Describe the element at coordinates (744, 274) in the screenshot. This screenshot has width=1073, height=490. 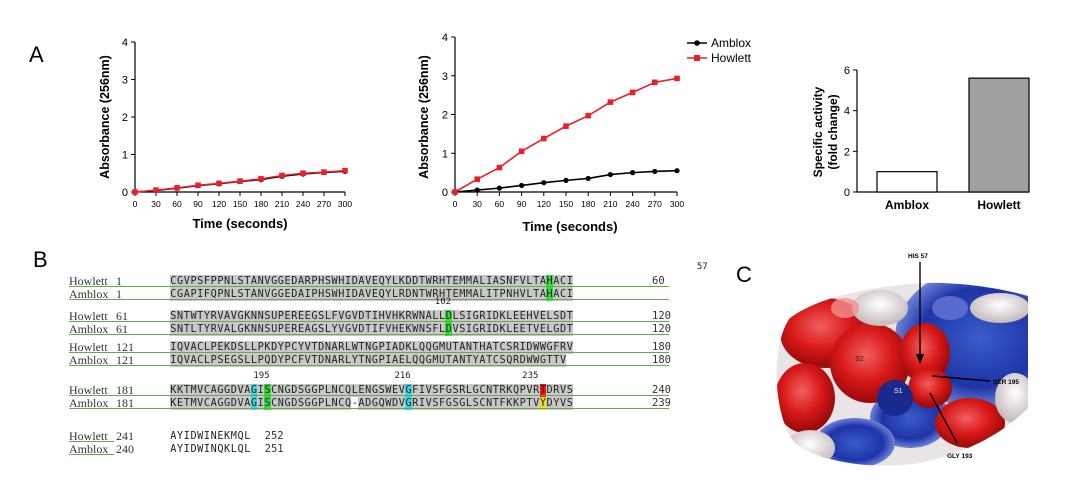
I see `panel-label-c: C` at that location.